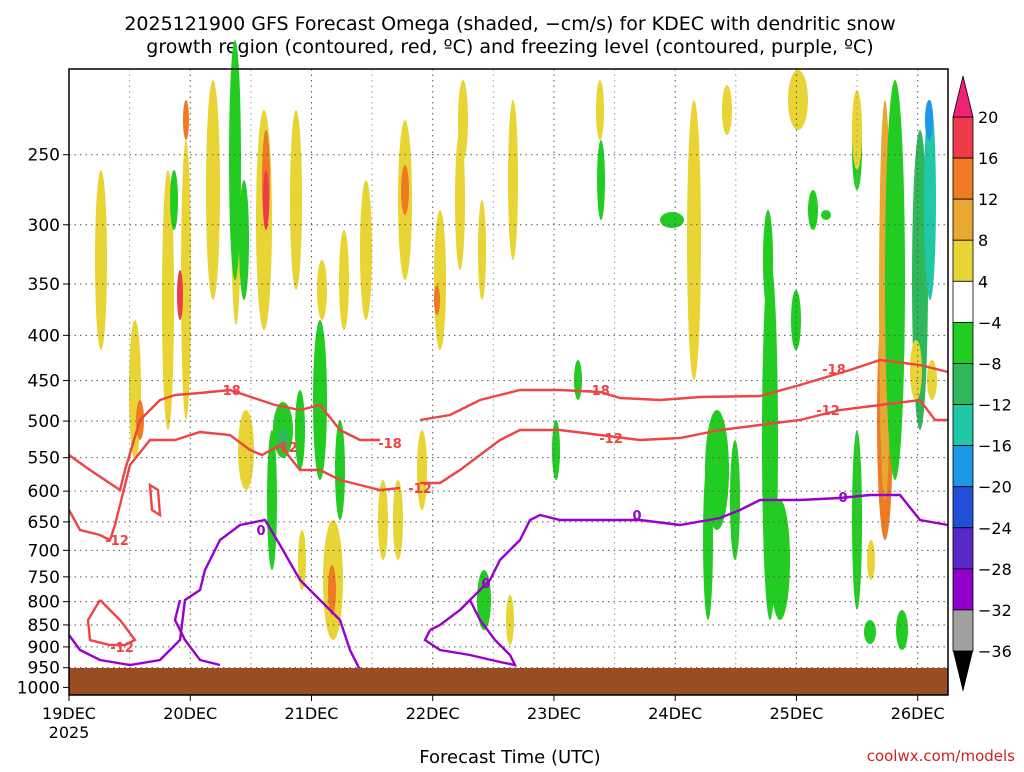 The width and height of the screenshot is (1024, 772). What do you see at coordinates (44, 626) in the screenshot?
I see `y-tick-label: 850` at bounding box center [44, 626].